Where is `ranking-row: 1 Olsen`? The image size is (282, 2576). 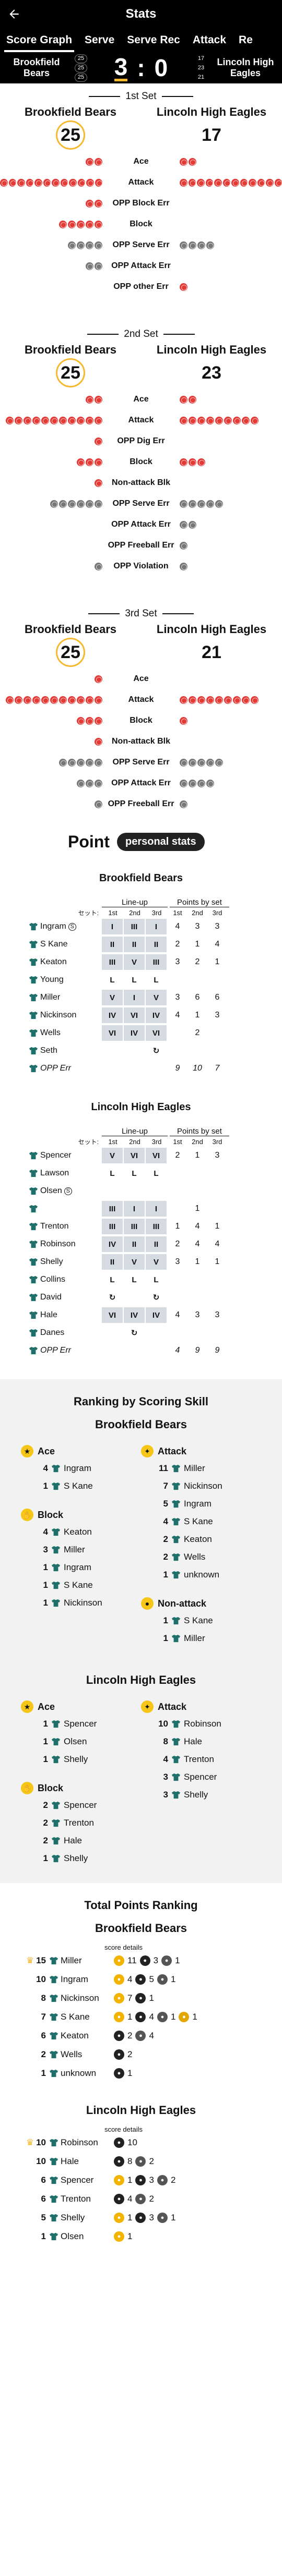 ranking-row: 1 Olsen is located at coordinates (81, 1742).